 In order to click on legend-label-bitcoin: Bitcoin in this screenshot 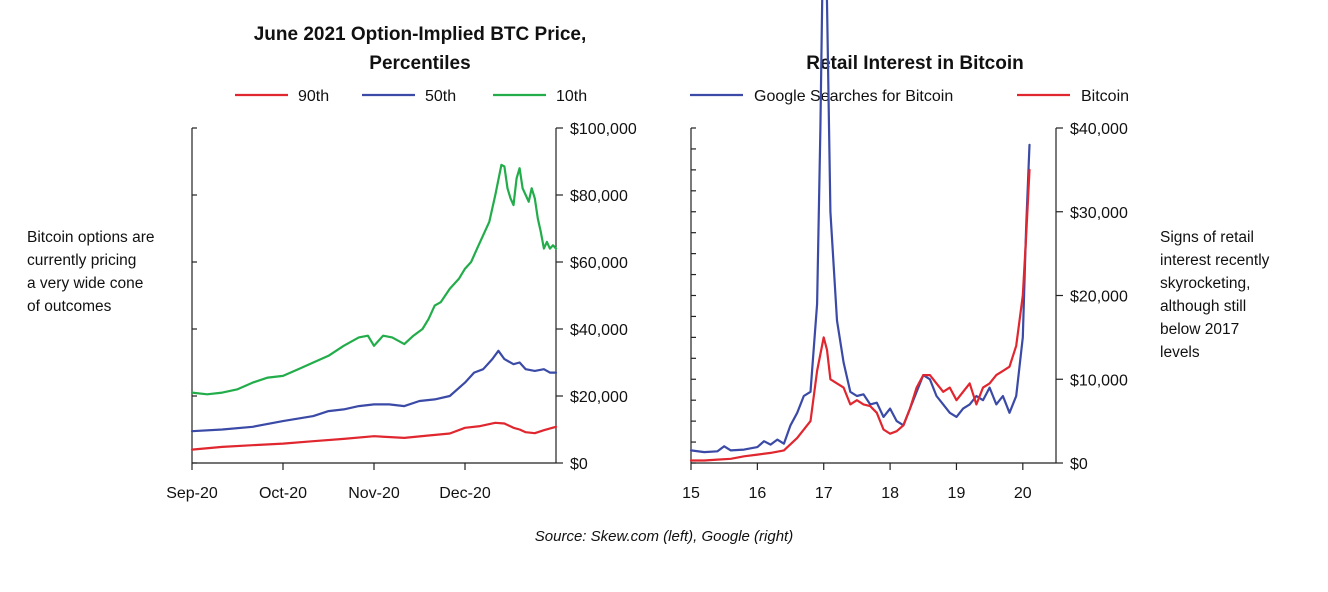, I will do `click(1105, 96)`.